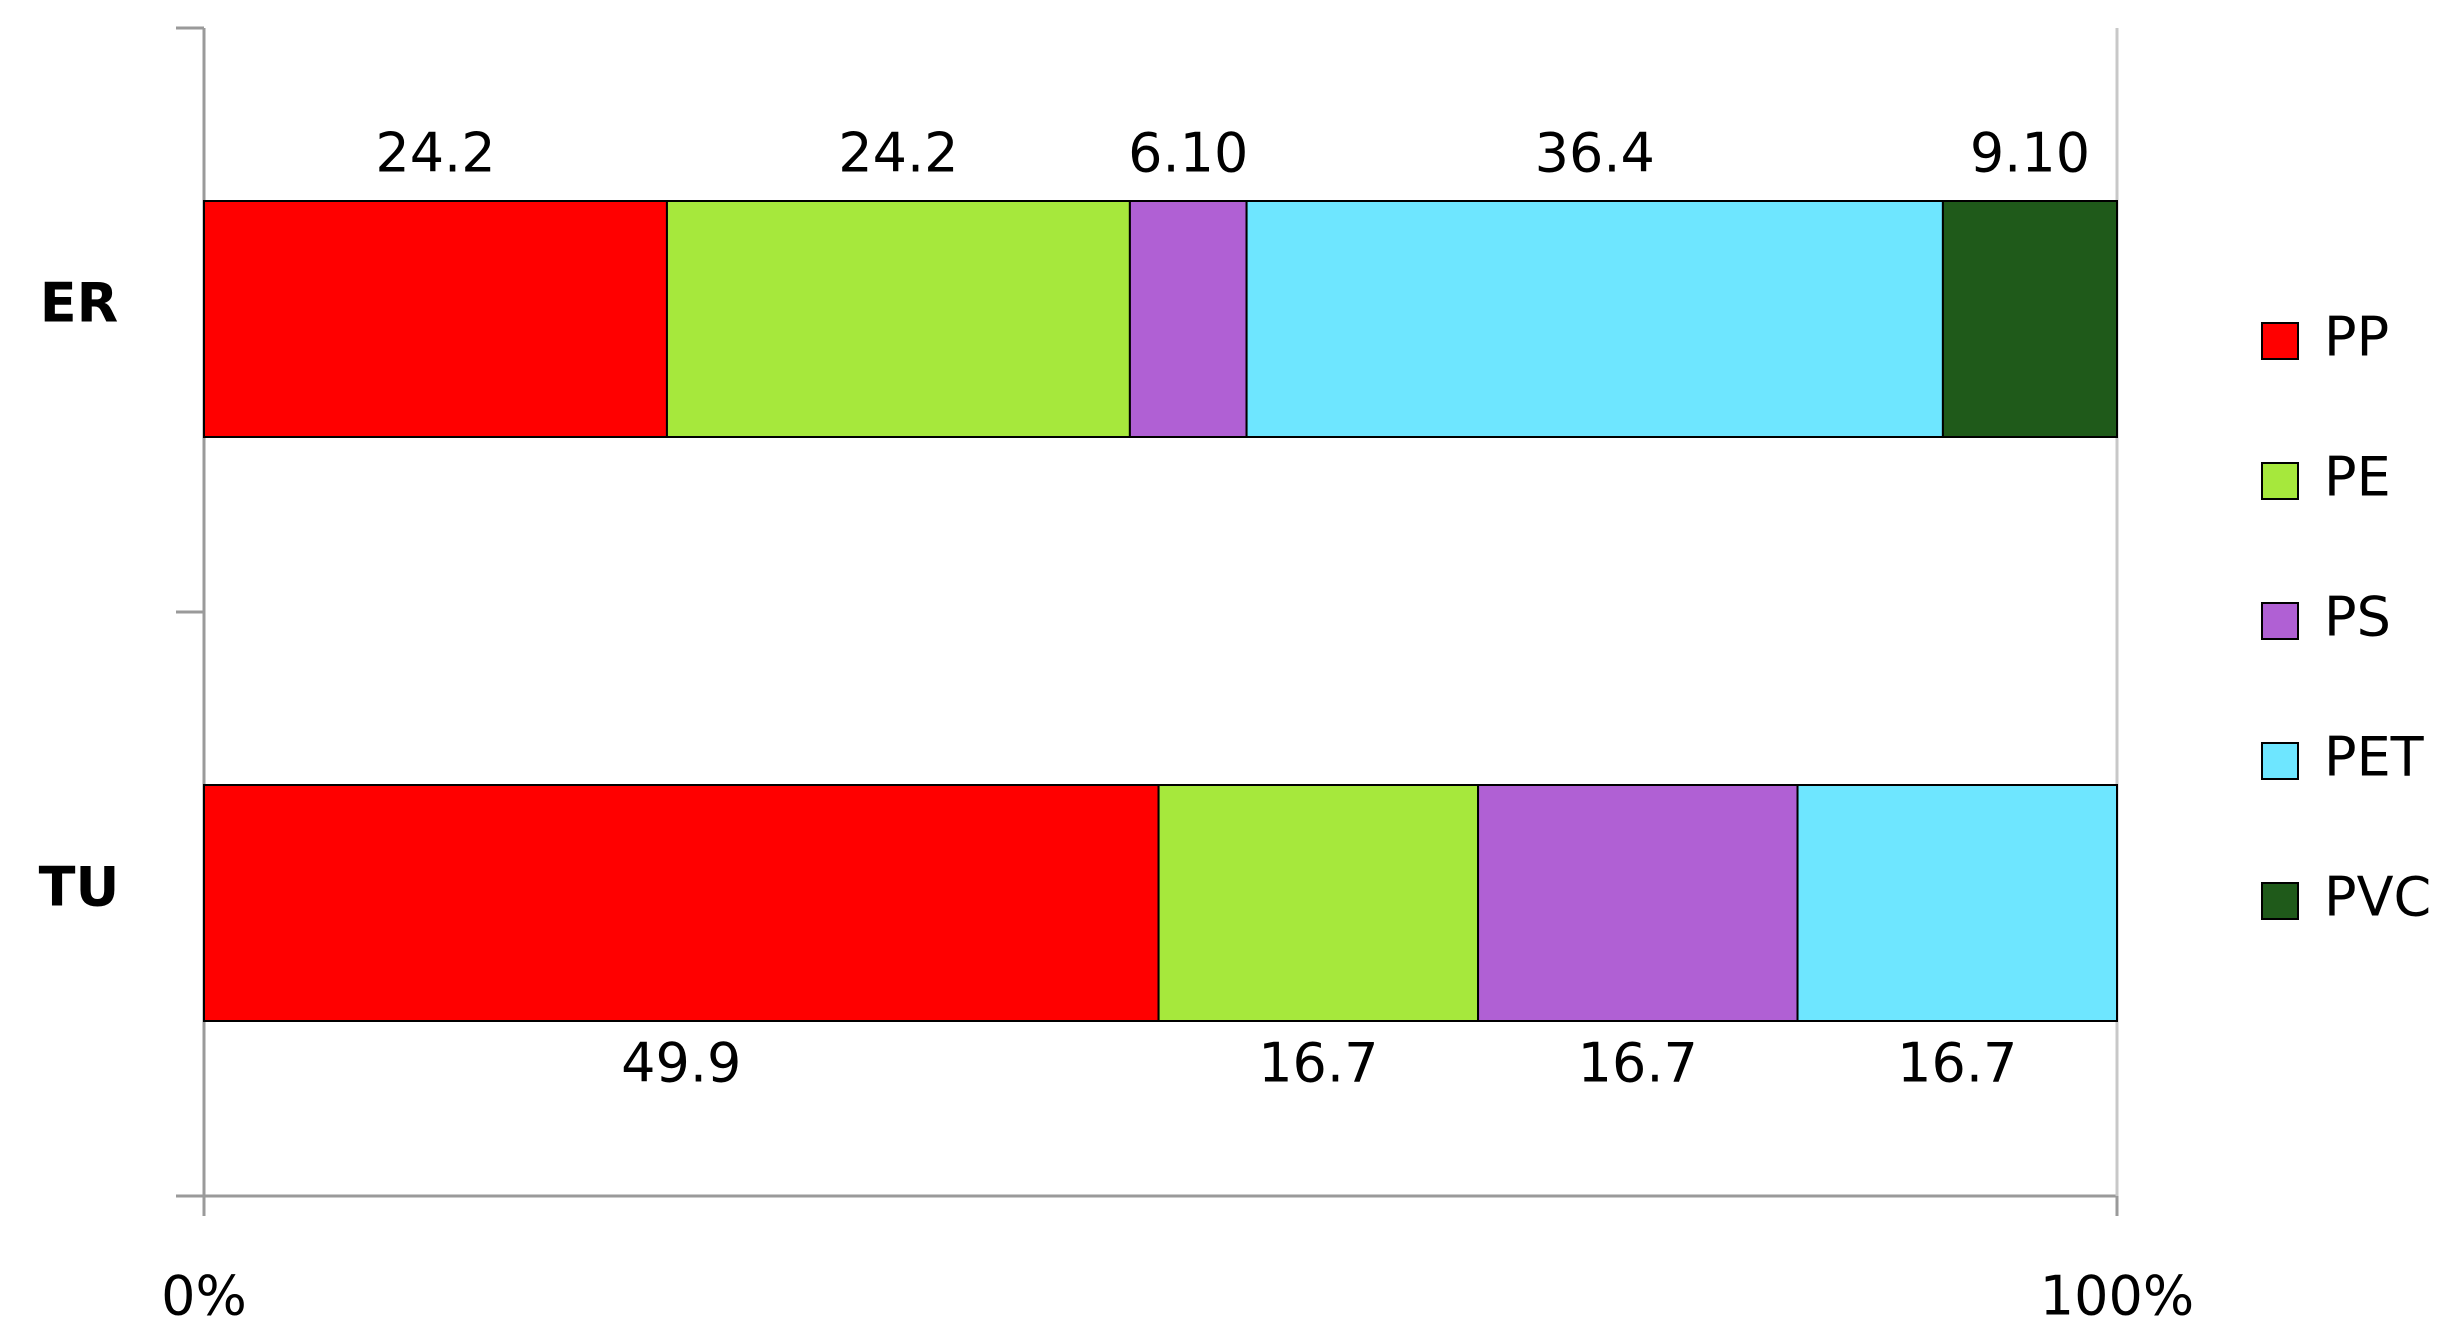 The width and height of the screenshot is (2462, 1342). What do you see at coordinates (2357, 477) in the screenshot?
I see `legend-label: PE` at bounding box center [2357, 477].